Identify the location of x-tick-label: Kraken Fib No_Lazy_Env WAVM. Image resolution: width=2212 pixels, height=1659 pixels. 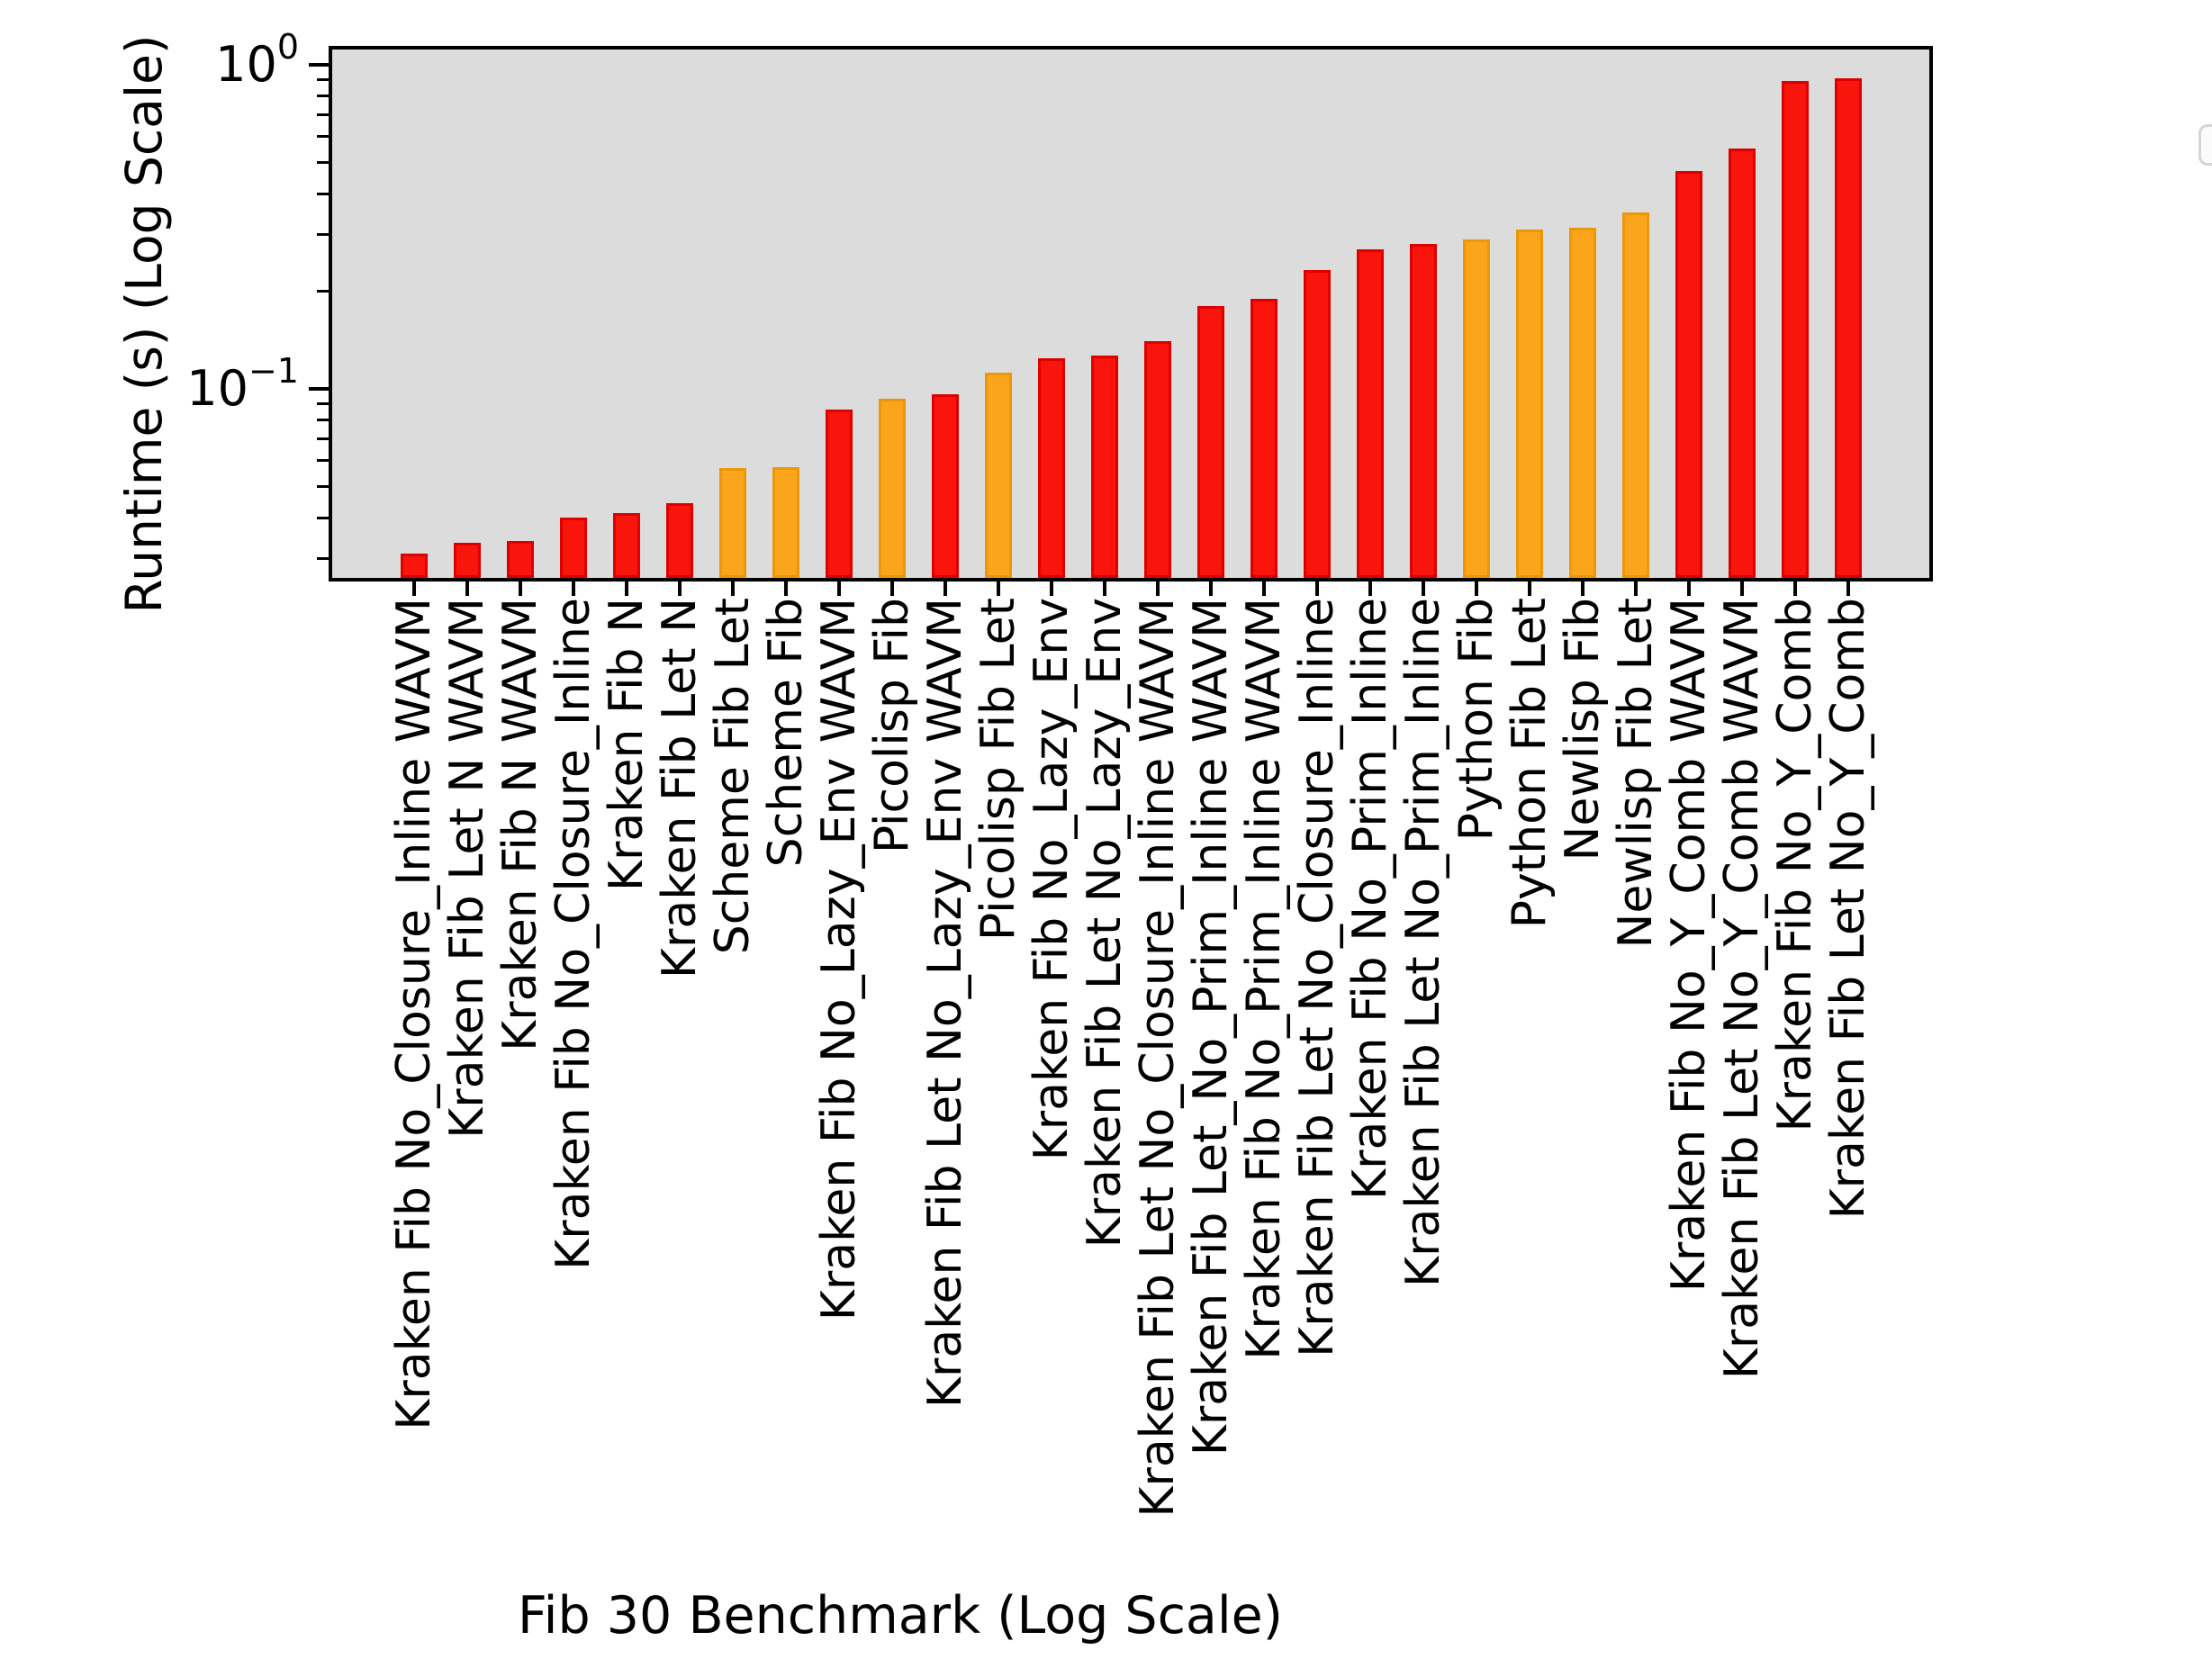
(839, 959).